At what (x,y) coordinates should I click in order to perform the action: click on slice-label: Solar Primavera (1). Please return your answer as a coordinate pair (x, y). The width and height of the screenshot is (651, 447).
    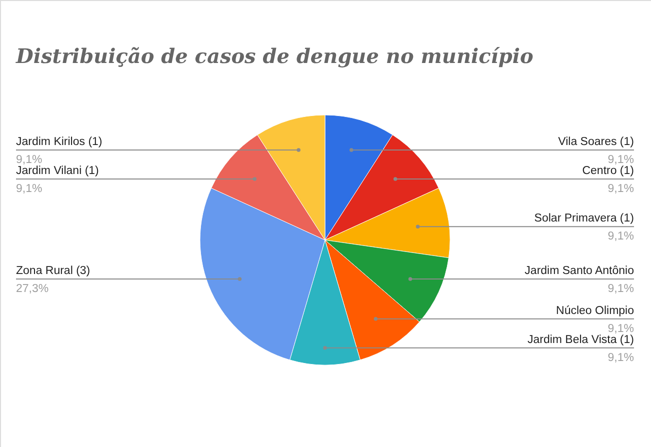
    Looking at the image, I should click on (584, 218).